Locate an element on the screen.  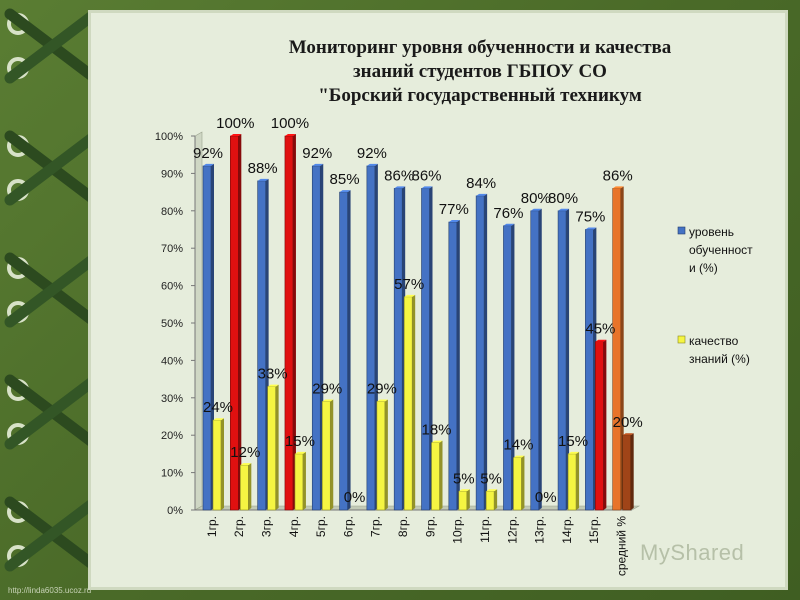
y-tick-label: 70% is located at coordinates (172, 249).